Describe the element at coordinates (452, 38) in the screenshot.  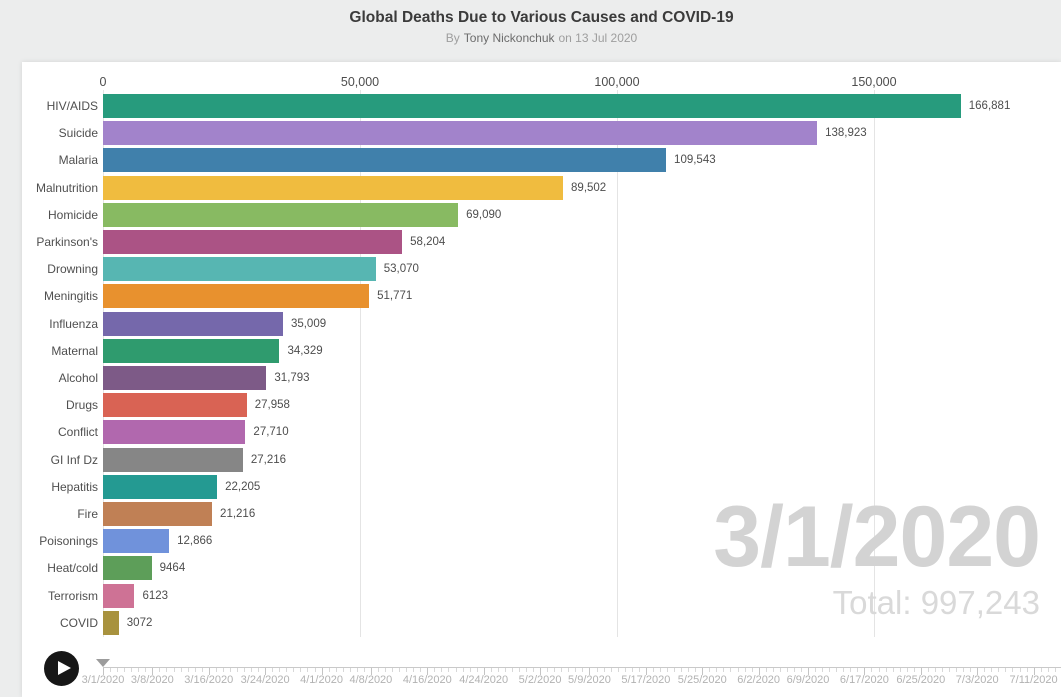
I see `byline-prefix: By` at that location.